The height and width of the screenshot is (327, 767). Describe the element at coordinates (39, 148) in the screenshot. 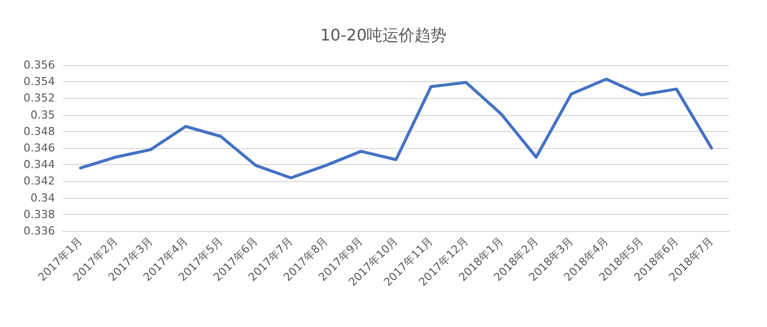

I see `y-tick-label: 0.346` at that location.